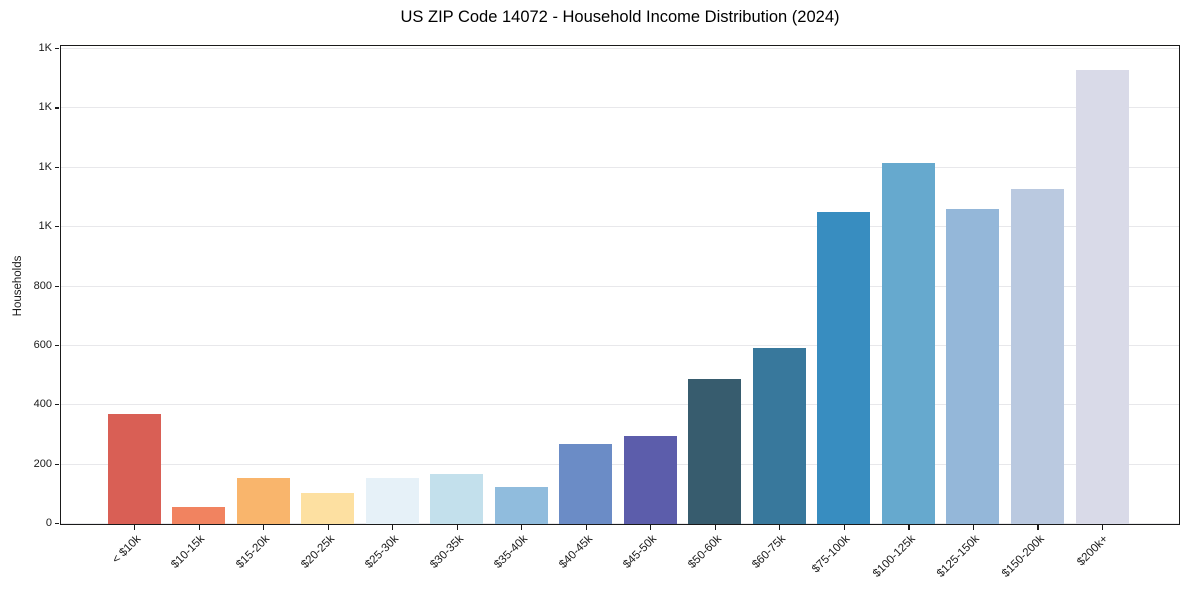  I want to click on x-tick-label: $30-35k, so click(446, 552).